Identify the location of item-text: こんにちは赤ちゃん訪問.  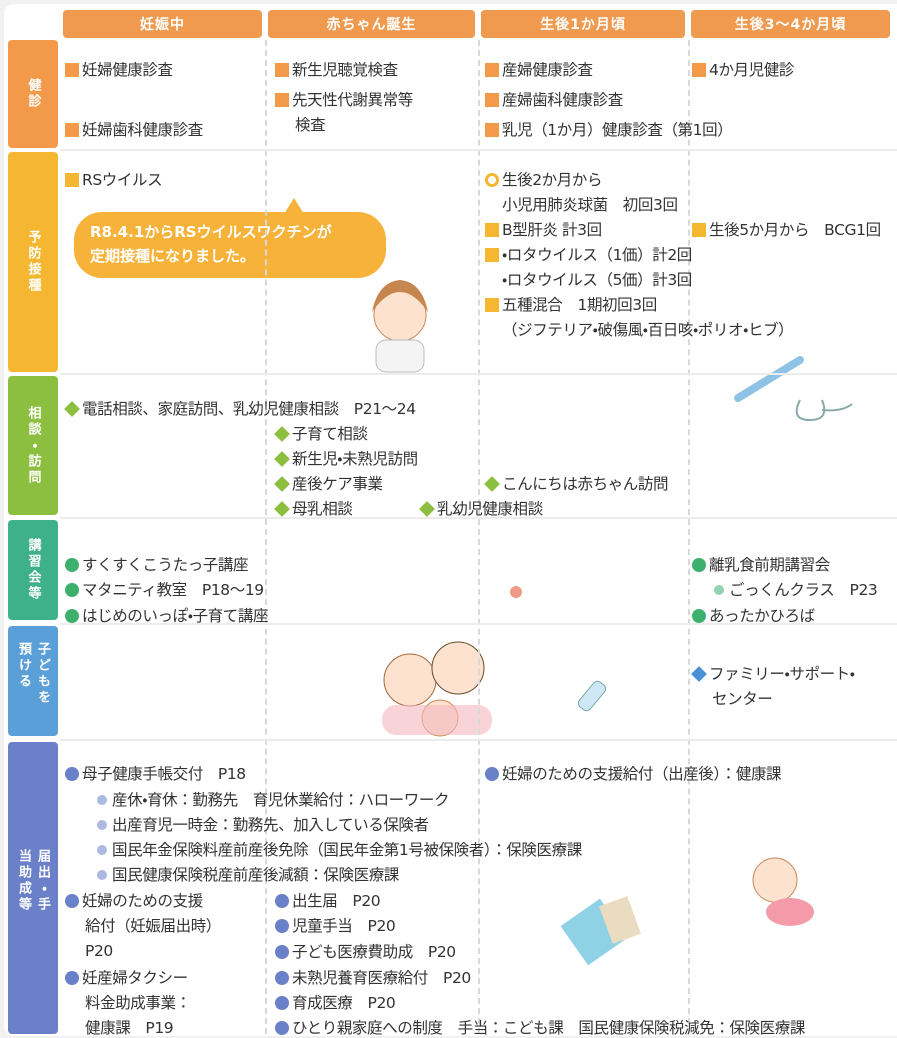
(585, 484).